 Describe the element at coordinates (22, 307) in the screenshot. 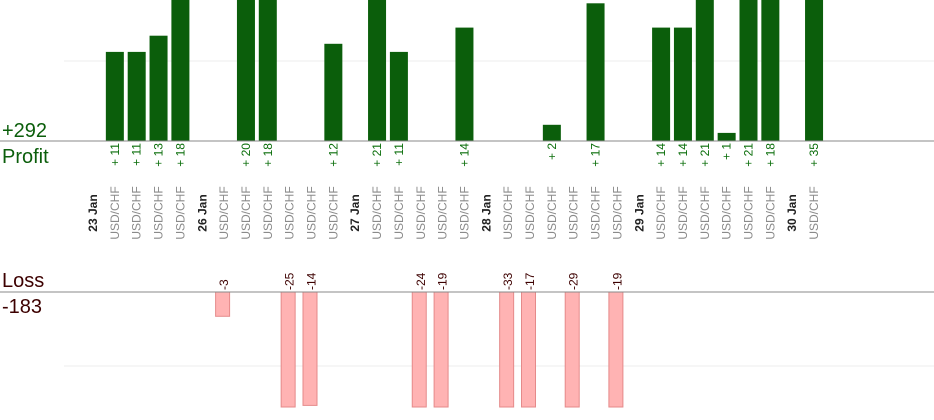

I see `loss-total: -183` at that location.